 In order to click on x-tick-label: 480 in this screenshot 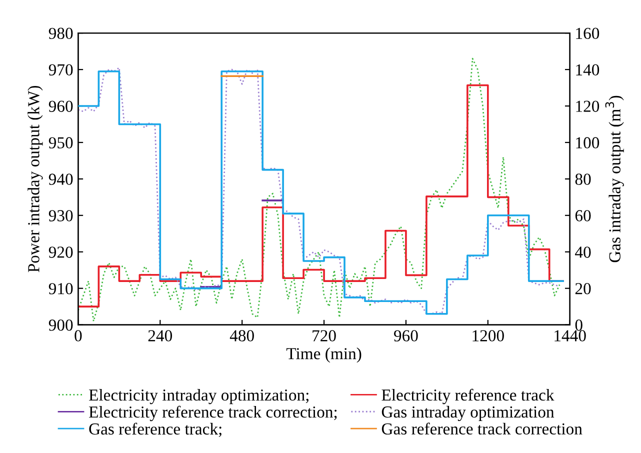, I will do `click(242, 336)`.